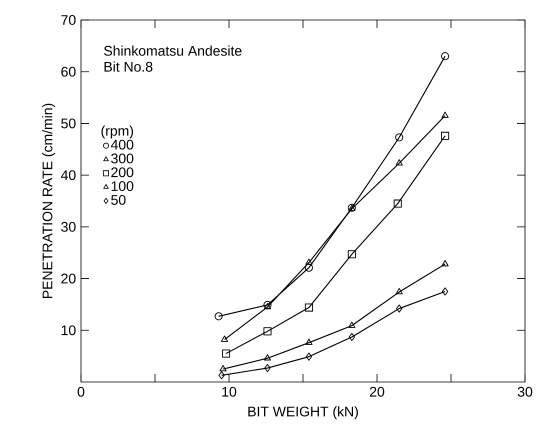 The image size is (538, 443). Describe the element at coordinates (81, 391) in the screenshot. I see `x-tick-label: 0` at that location.